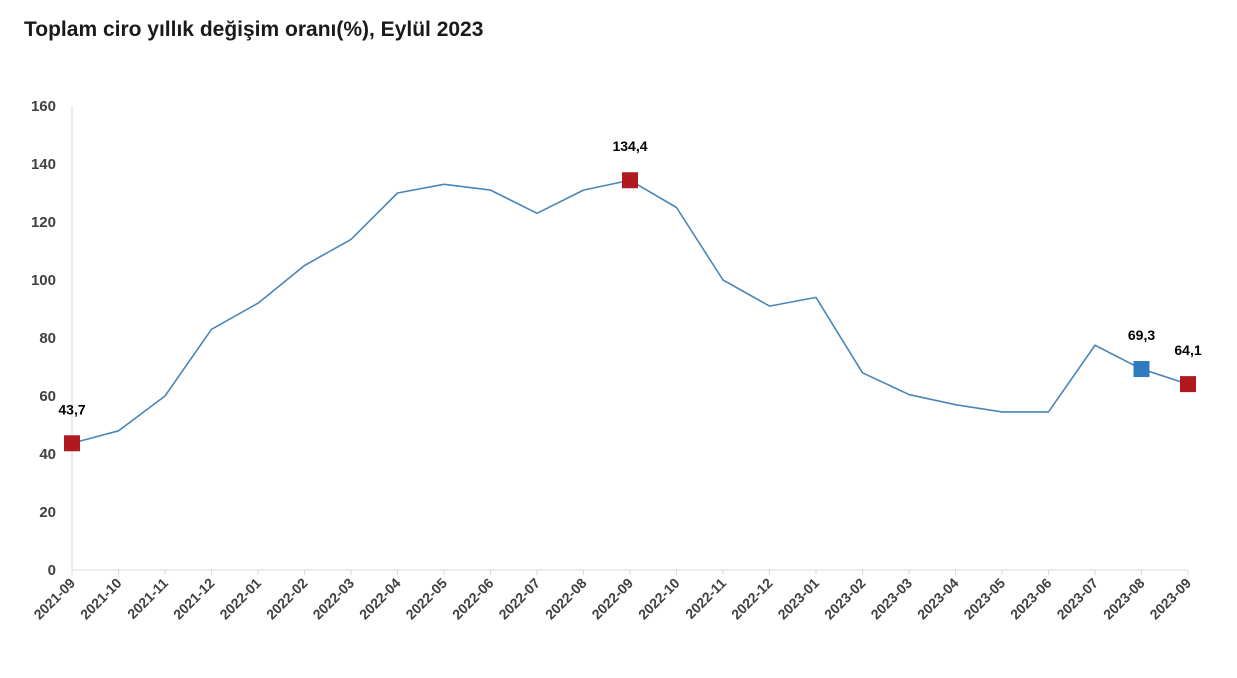  What do you see at coordinates (380, 599) in the screenshot?
I see `x-tick-label: 2022-04` at bounding box center [380, 599].